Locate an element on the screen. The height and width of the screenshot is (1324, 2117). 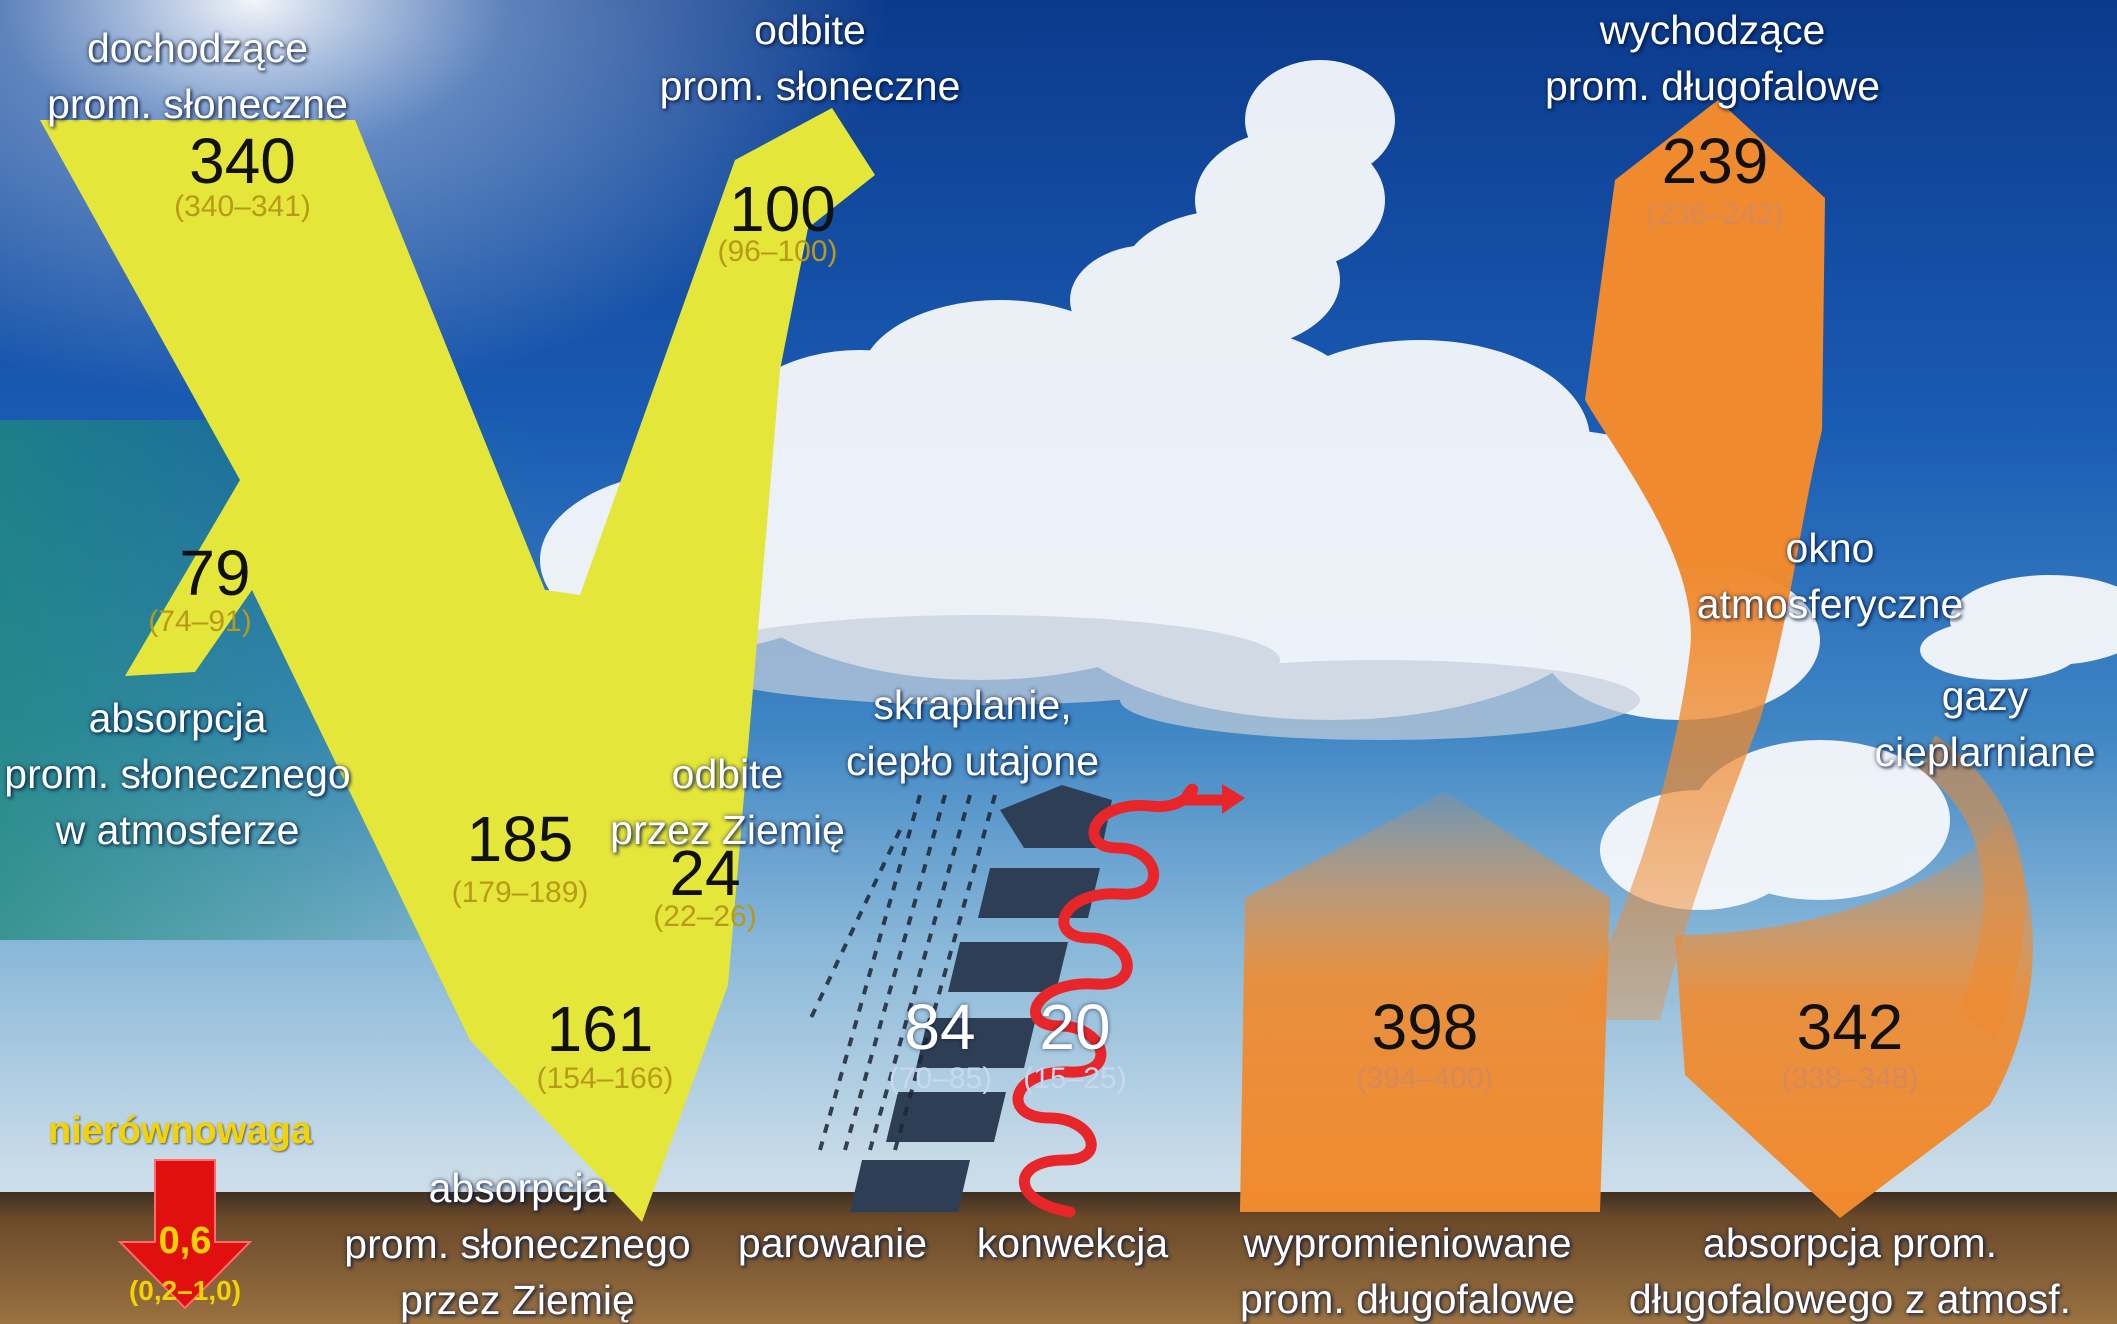
latent-heat-value: 84 is located at coordinates (940, 1027).